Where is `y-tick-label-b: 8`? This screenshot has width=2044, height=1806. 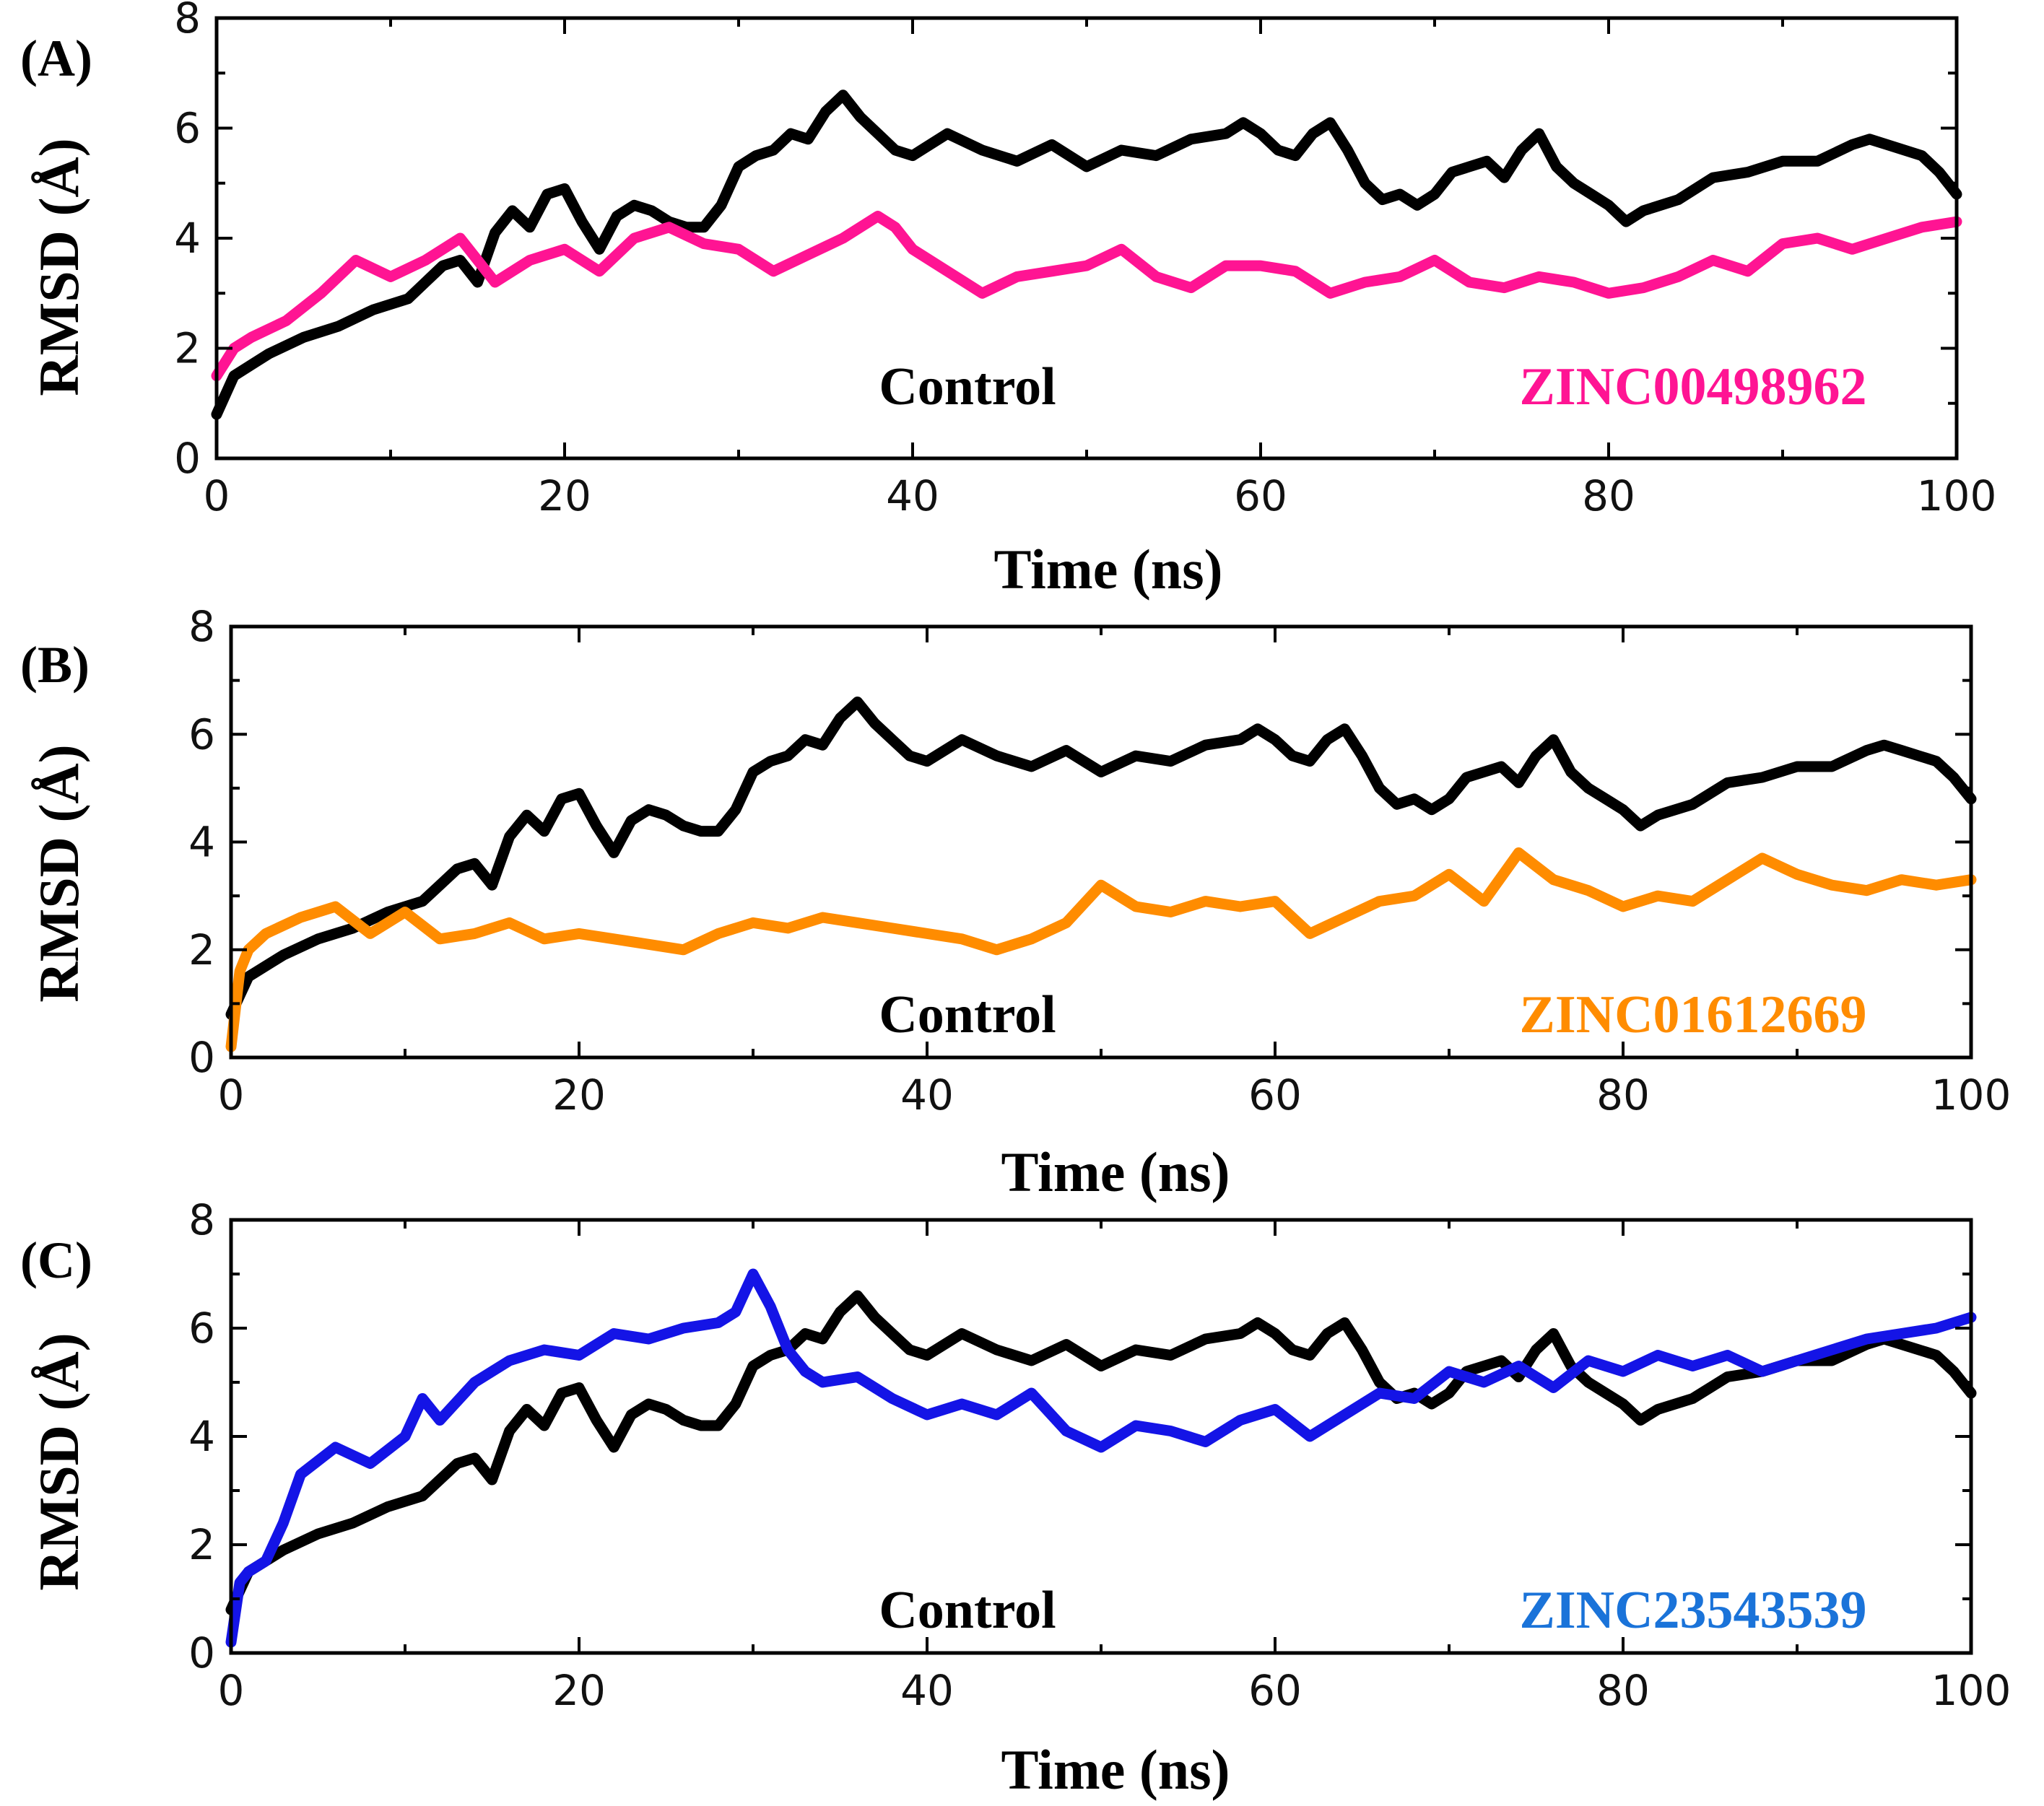
y-tick-label-b: 8 is located at coordinates (201, 626).